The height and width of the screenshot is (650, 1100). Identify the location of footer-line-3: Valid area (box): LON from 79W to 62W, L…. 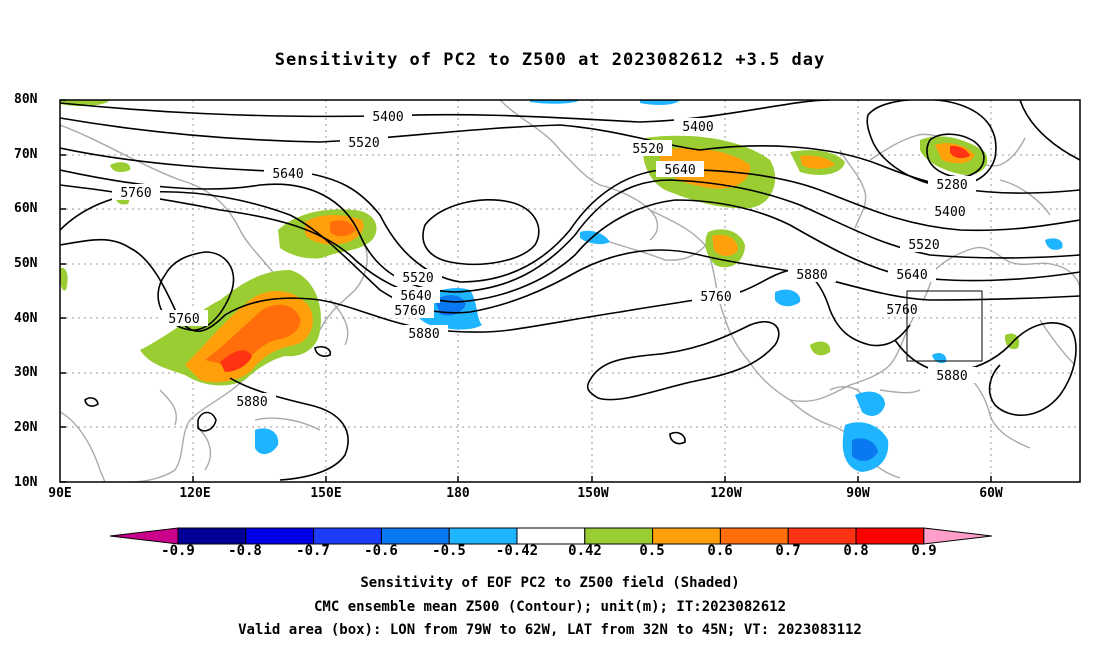
(550, 630).